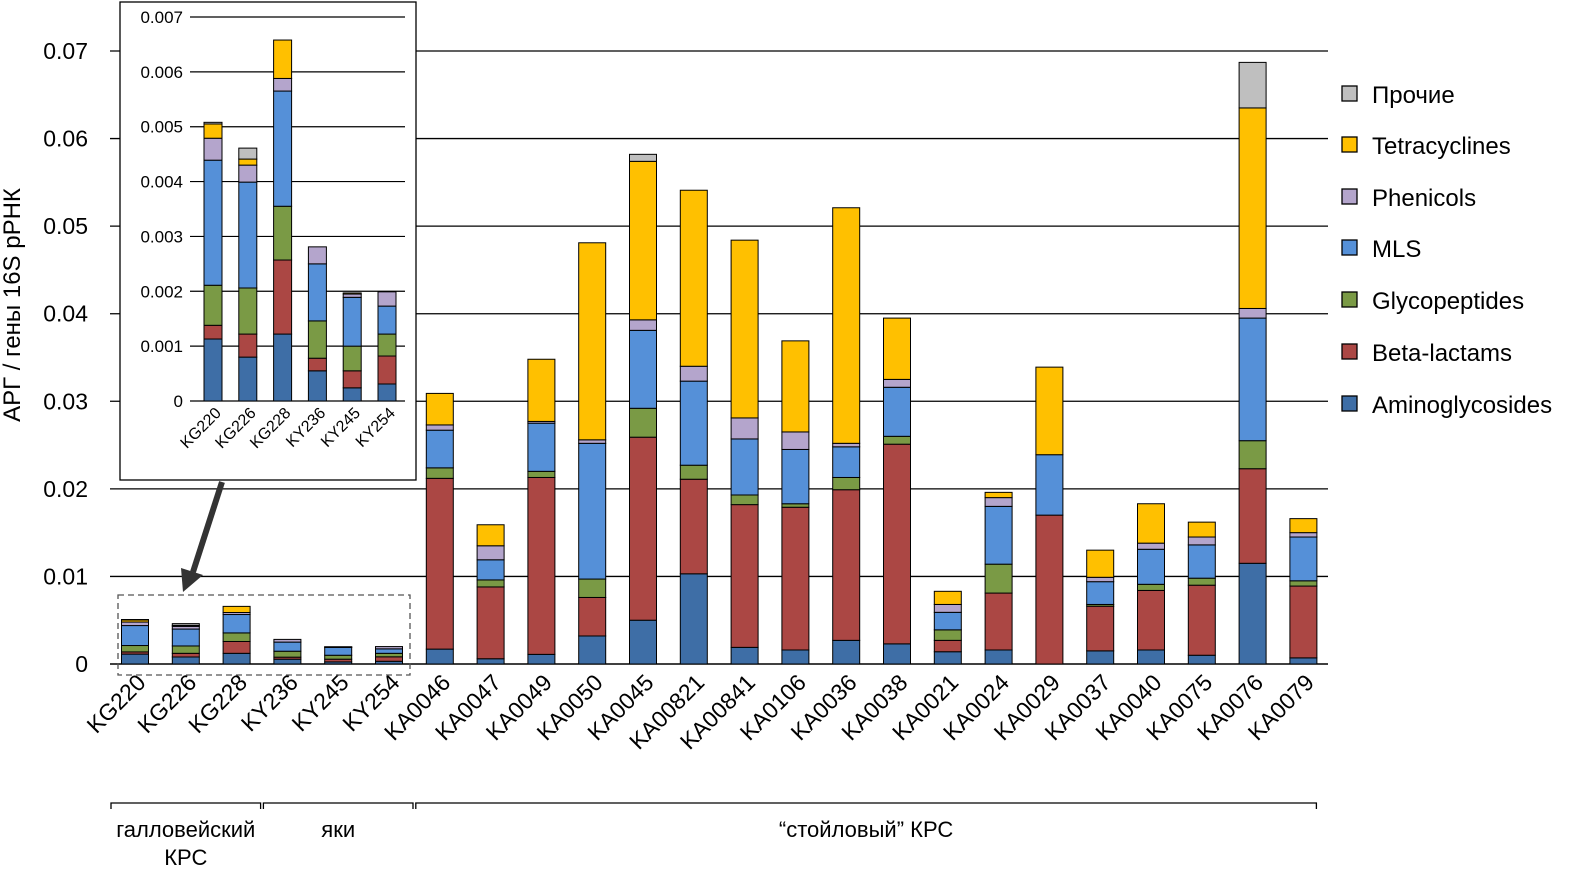 The image size is (1593, 884). I want to click on y-axis-label: АРГ / гены 16S рРНК, so click(13, 305).